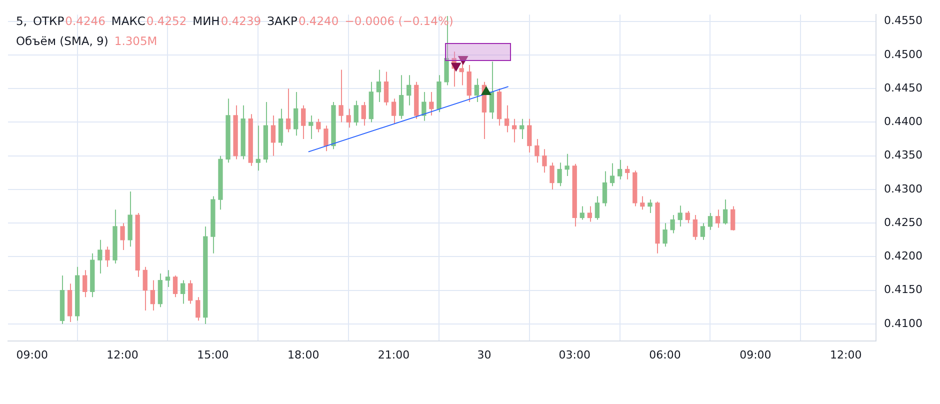  What do you see at coordinates (903, 21) in the screenshot?
I see `y-tick-label: 0.4550` at bounding box center [903, 21].